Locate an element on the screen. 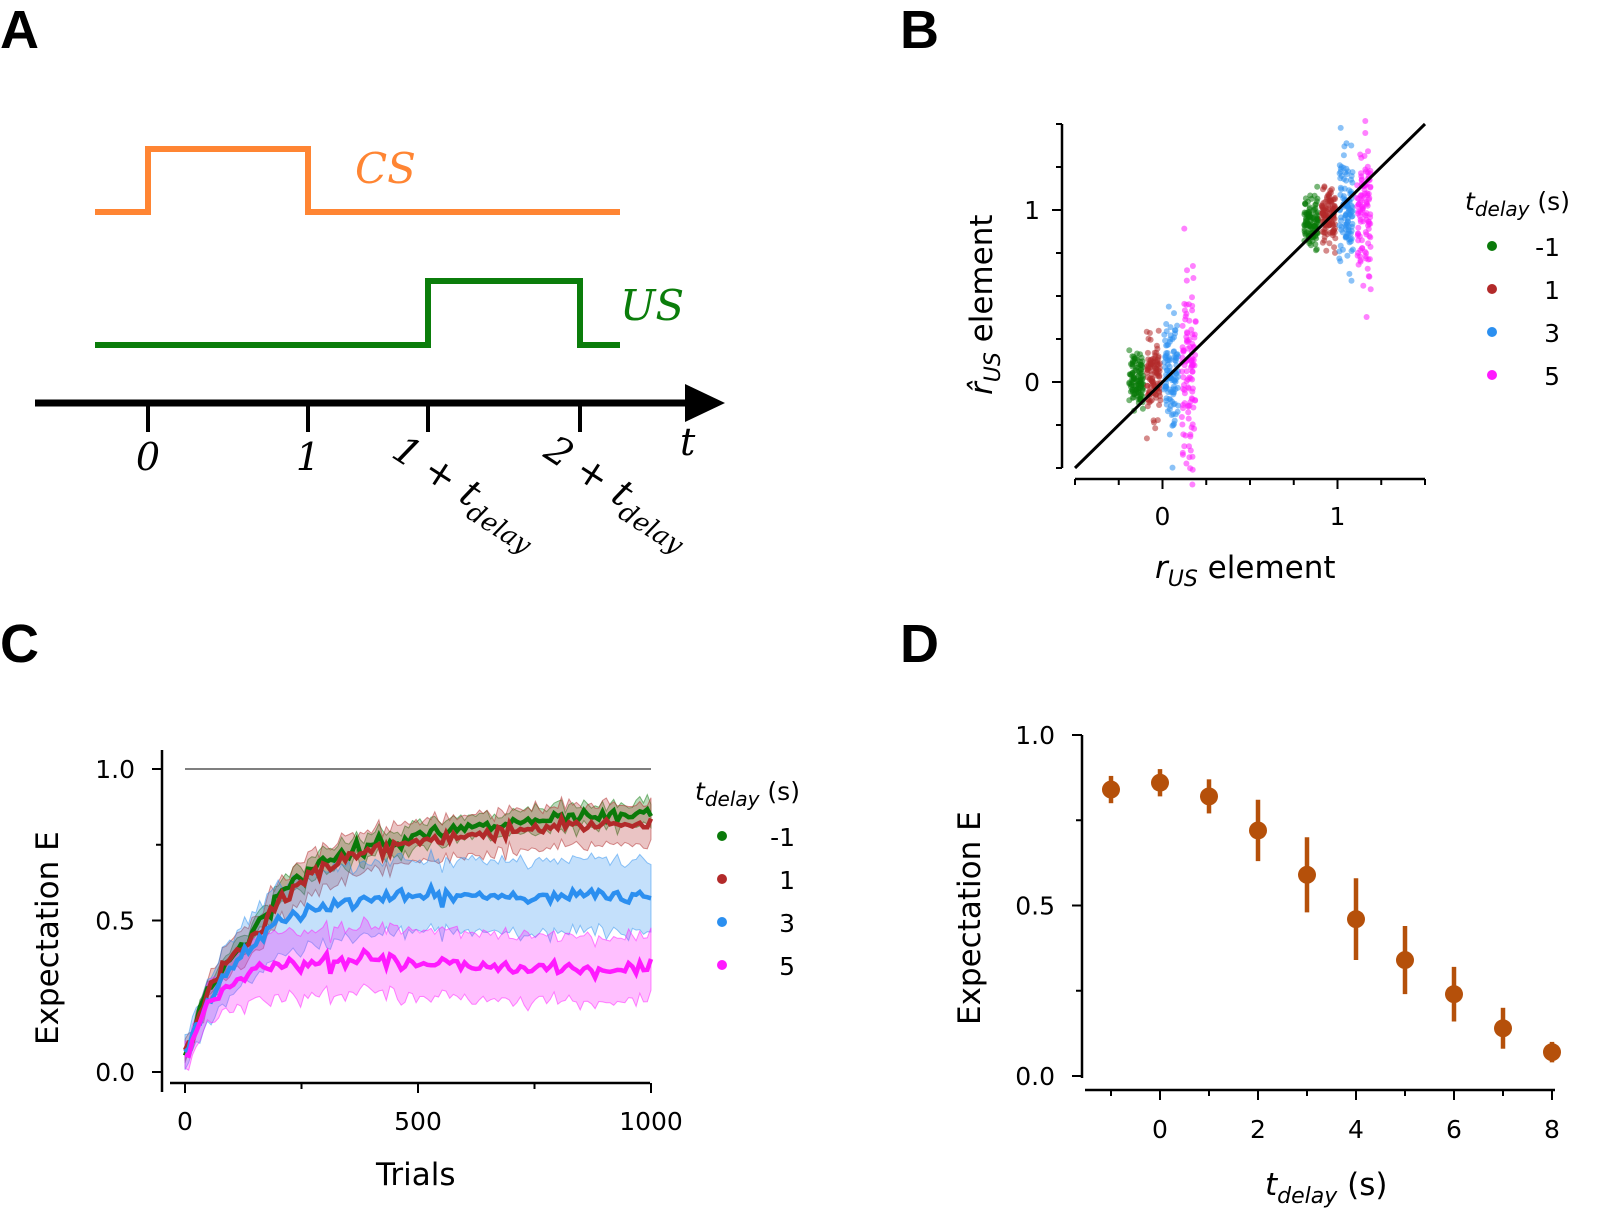 The width and height of the screenshot is (1613, 1219). panel-d-ylabel: Expectation E is located at coordinates (970, 918).